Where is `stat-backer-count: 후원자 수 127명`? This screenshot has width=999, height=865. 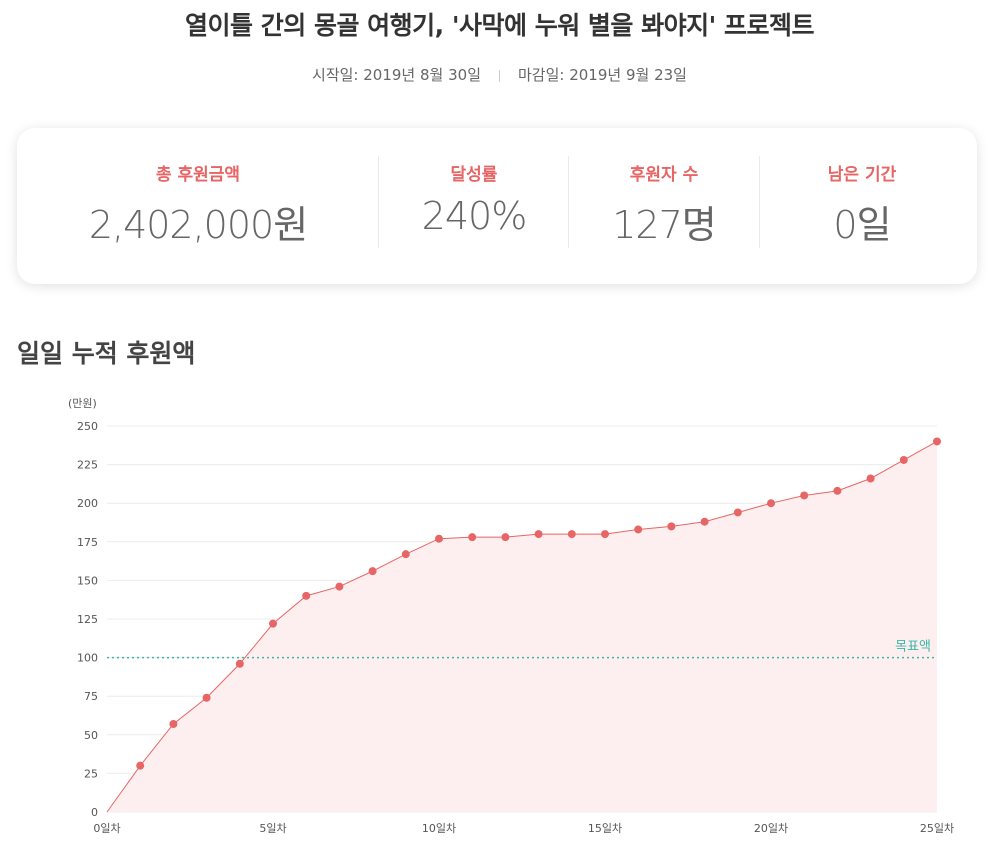
stat-backer-count: 후원자 수 127명 is located at coordinates (664, 206).